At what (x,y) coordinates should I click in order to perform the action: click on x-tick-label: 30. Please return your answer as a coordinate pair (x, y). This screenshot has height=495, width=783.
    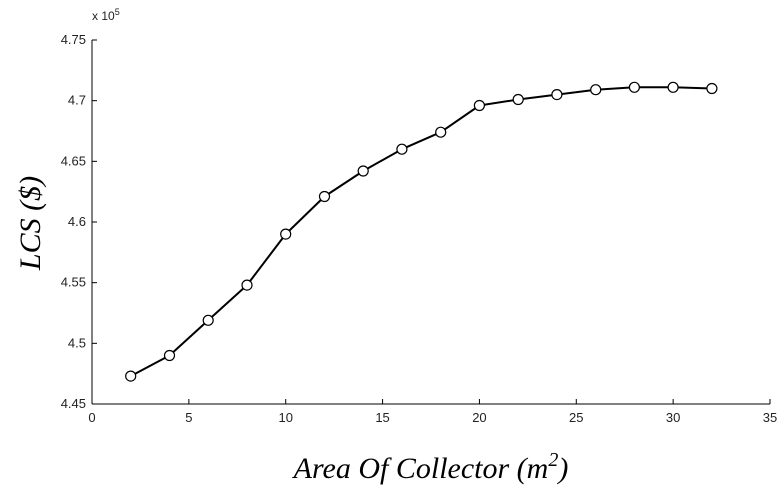
    Looking at the image, I should click on (673, 417).